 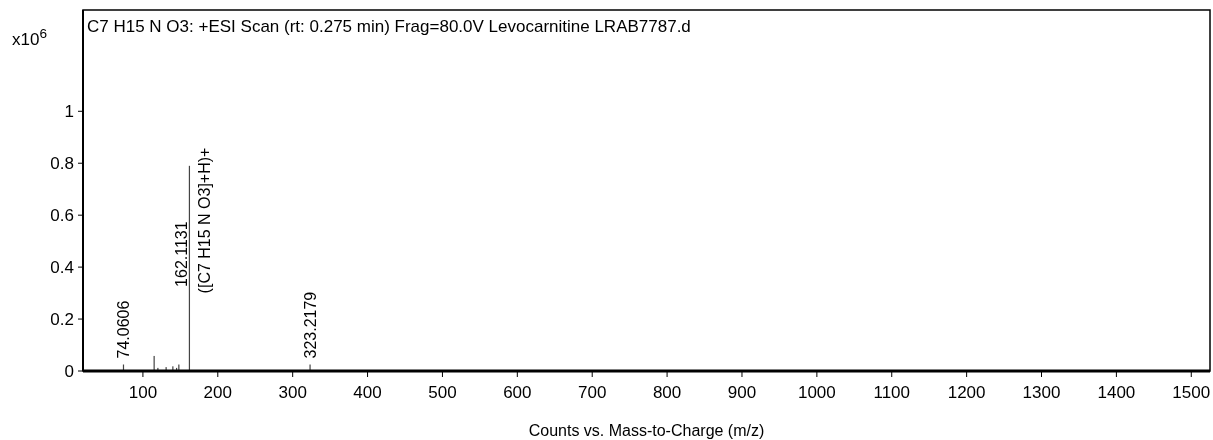 I want to click on x-tick-label: 600, so click(x=517, y=392).